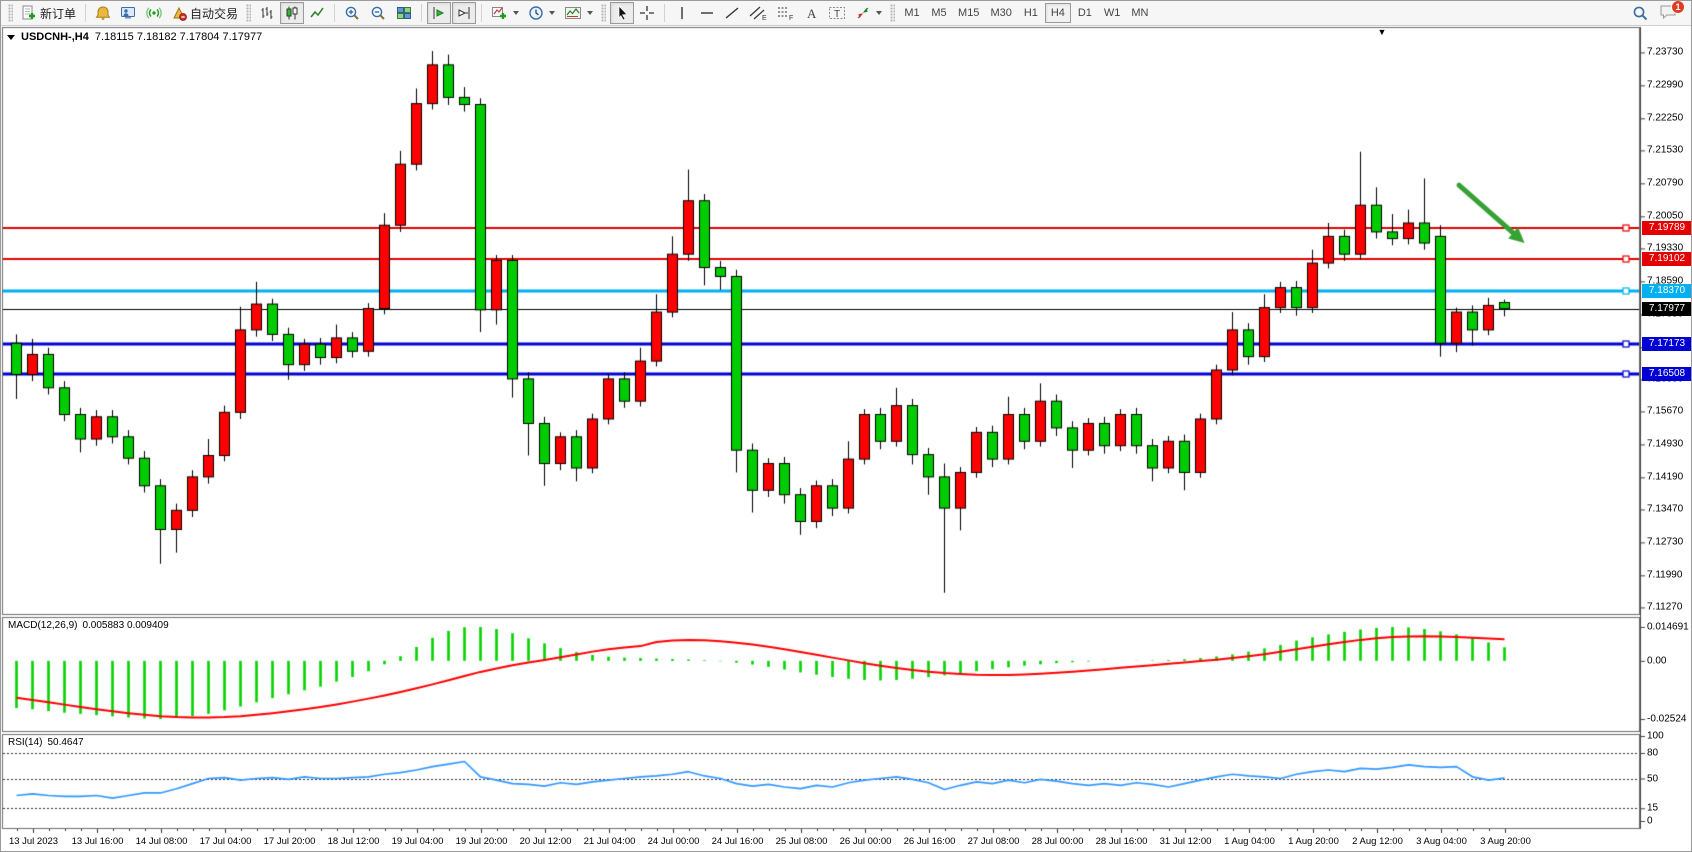  Describe the element at coordinates (1313, 841) in the screenshot. I see `time-axis-label: 1 Aug 20:00` at that location.